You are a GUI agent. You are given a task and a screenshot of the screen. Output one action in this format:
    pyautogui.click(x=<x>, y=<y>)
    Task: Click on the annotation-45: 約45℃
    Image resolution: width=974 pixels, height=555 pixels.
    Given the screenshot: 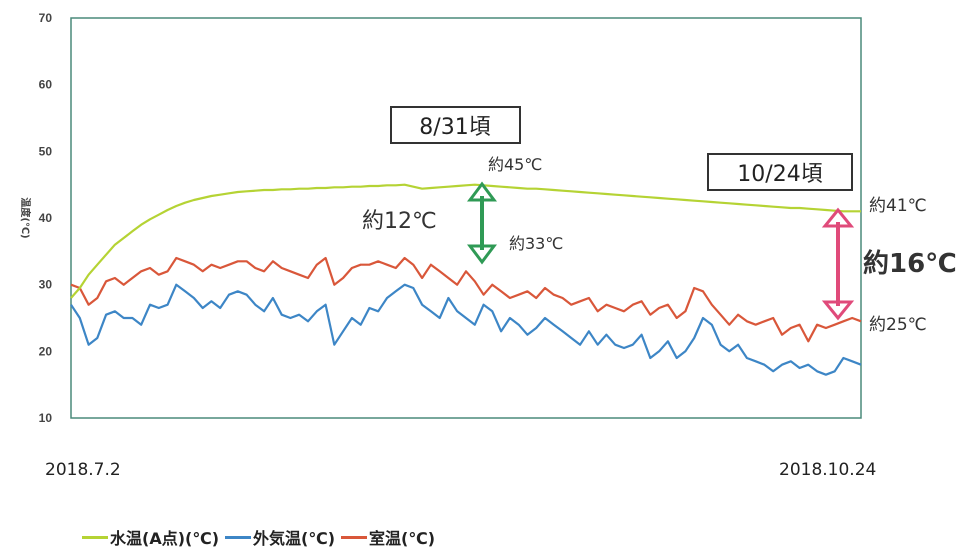 What is the action you would take?
    pyautogui.click(x=515, y=164)
    